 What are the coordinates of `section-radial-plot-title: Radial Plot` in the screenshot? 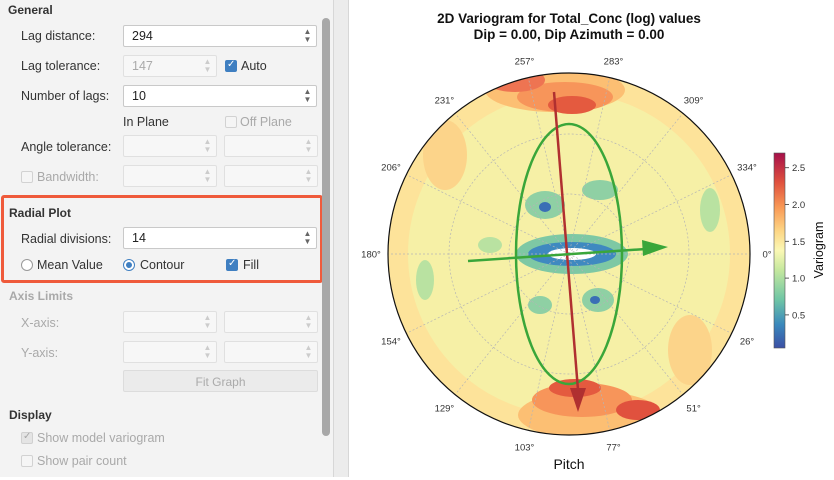 It's located at (40, 213).